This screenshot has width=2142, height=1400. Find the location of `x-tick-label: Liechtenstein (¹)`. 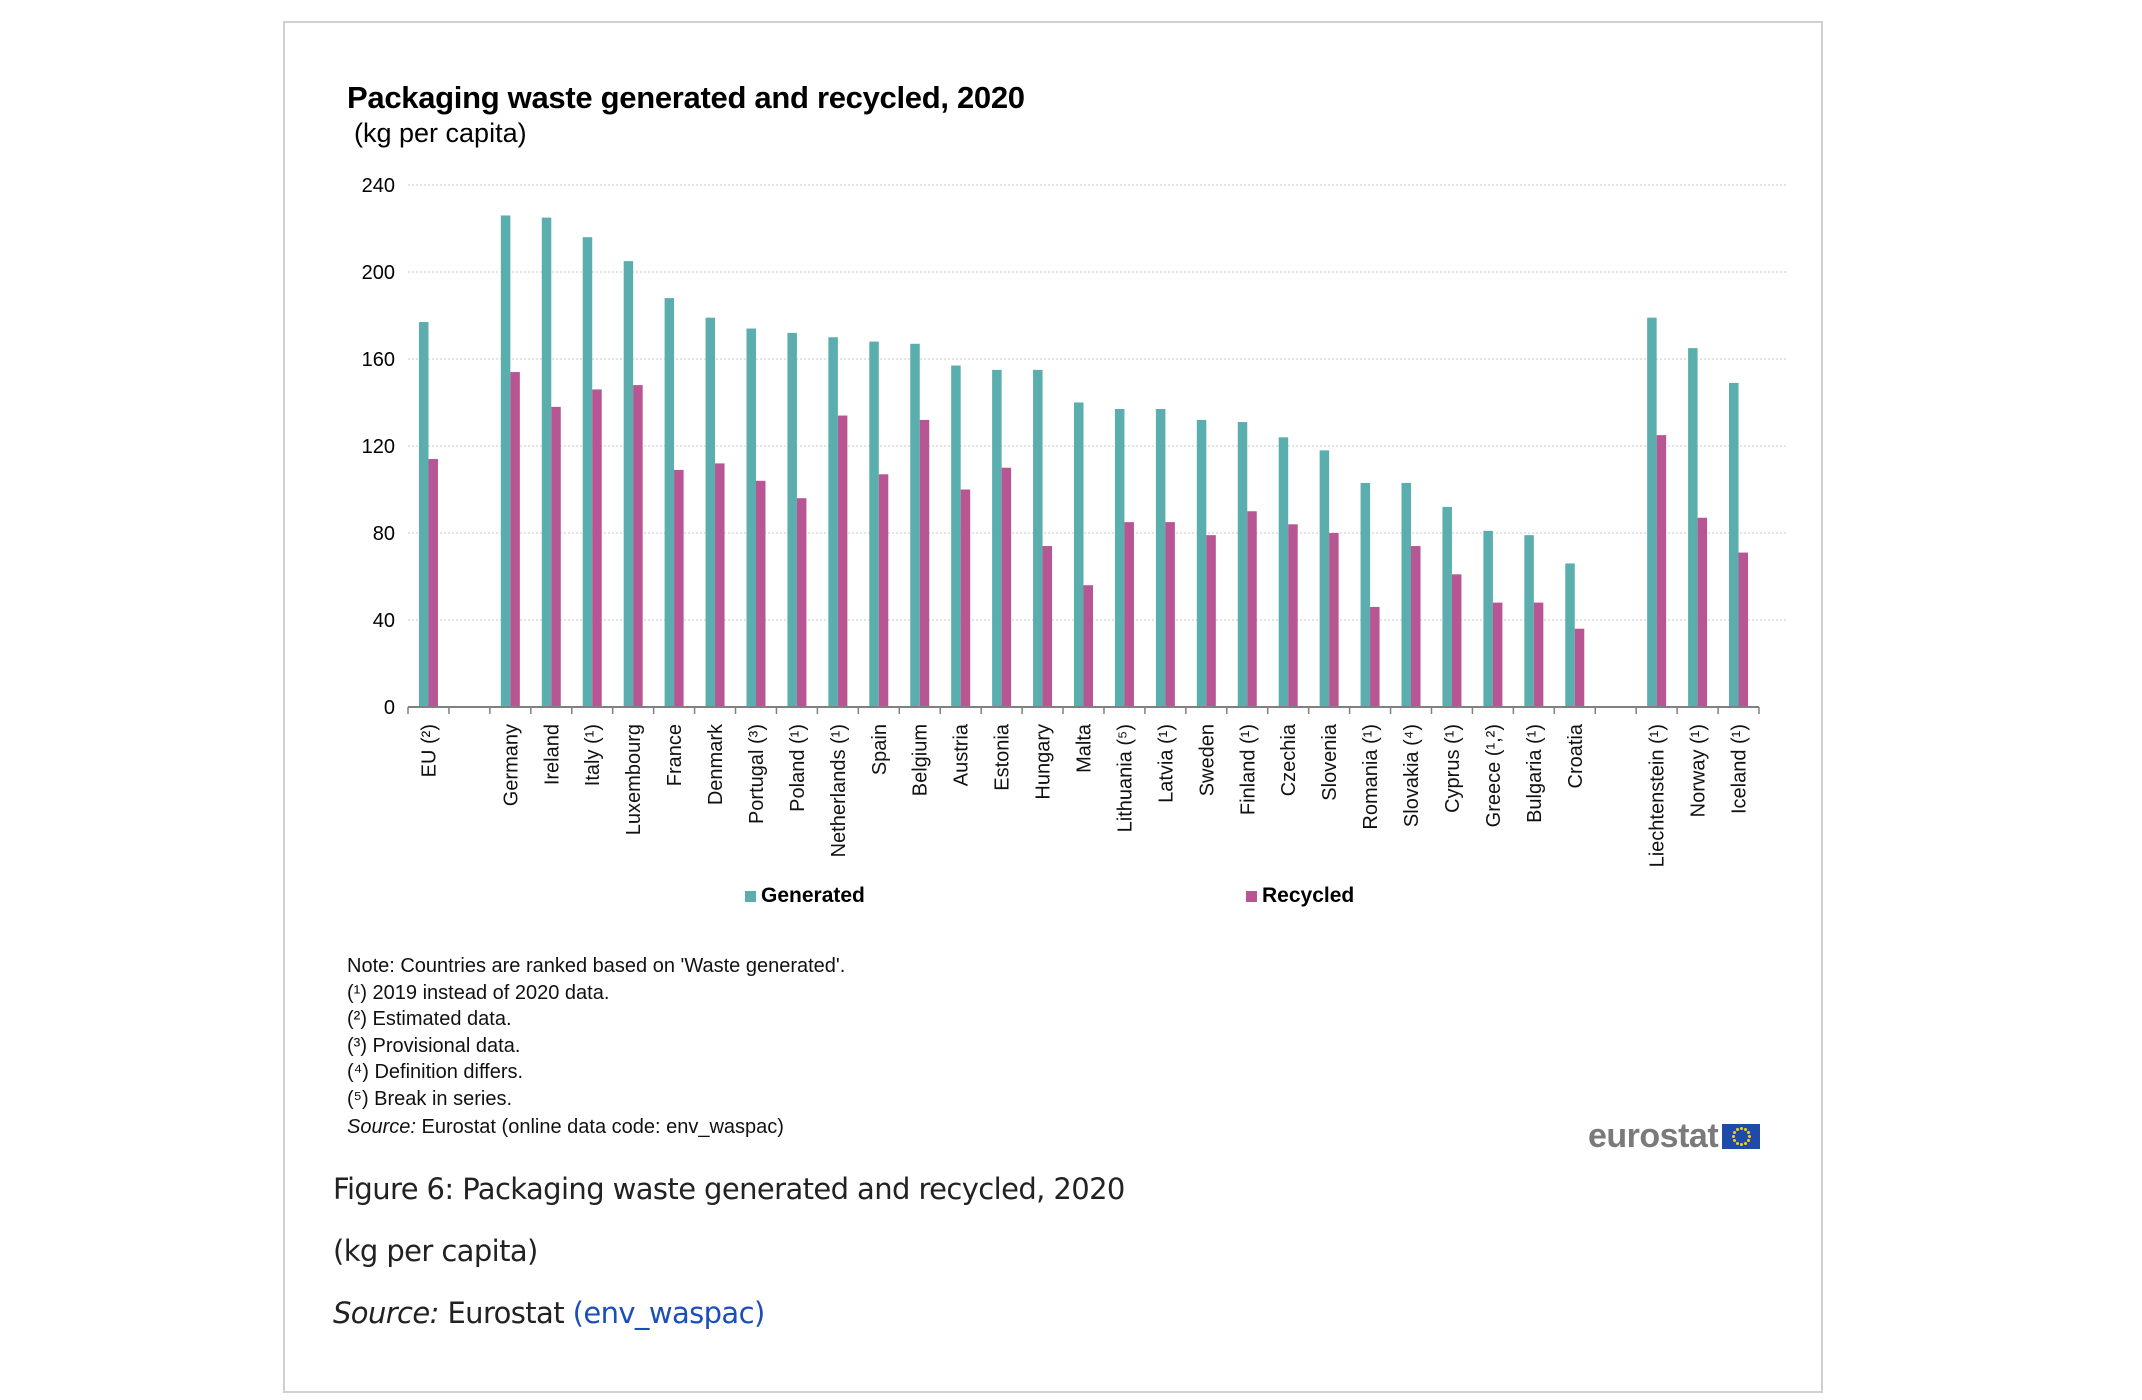

x-tick-label: Liechtenstein (¹) is located at coordinates (1658, 795).